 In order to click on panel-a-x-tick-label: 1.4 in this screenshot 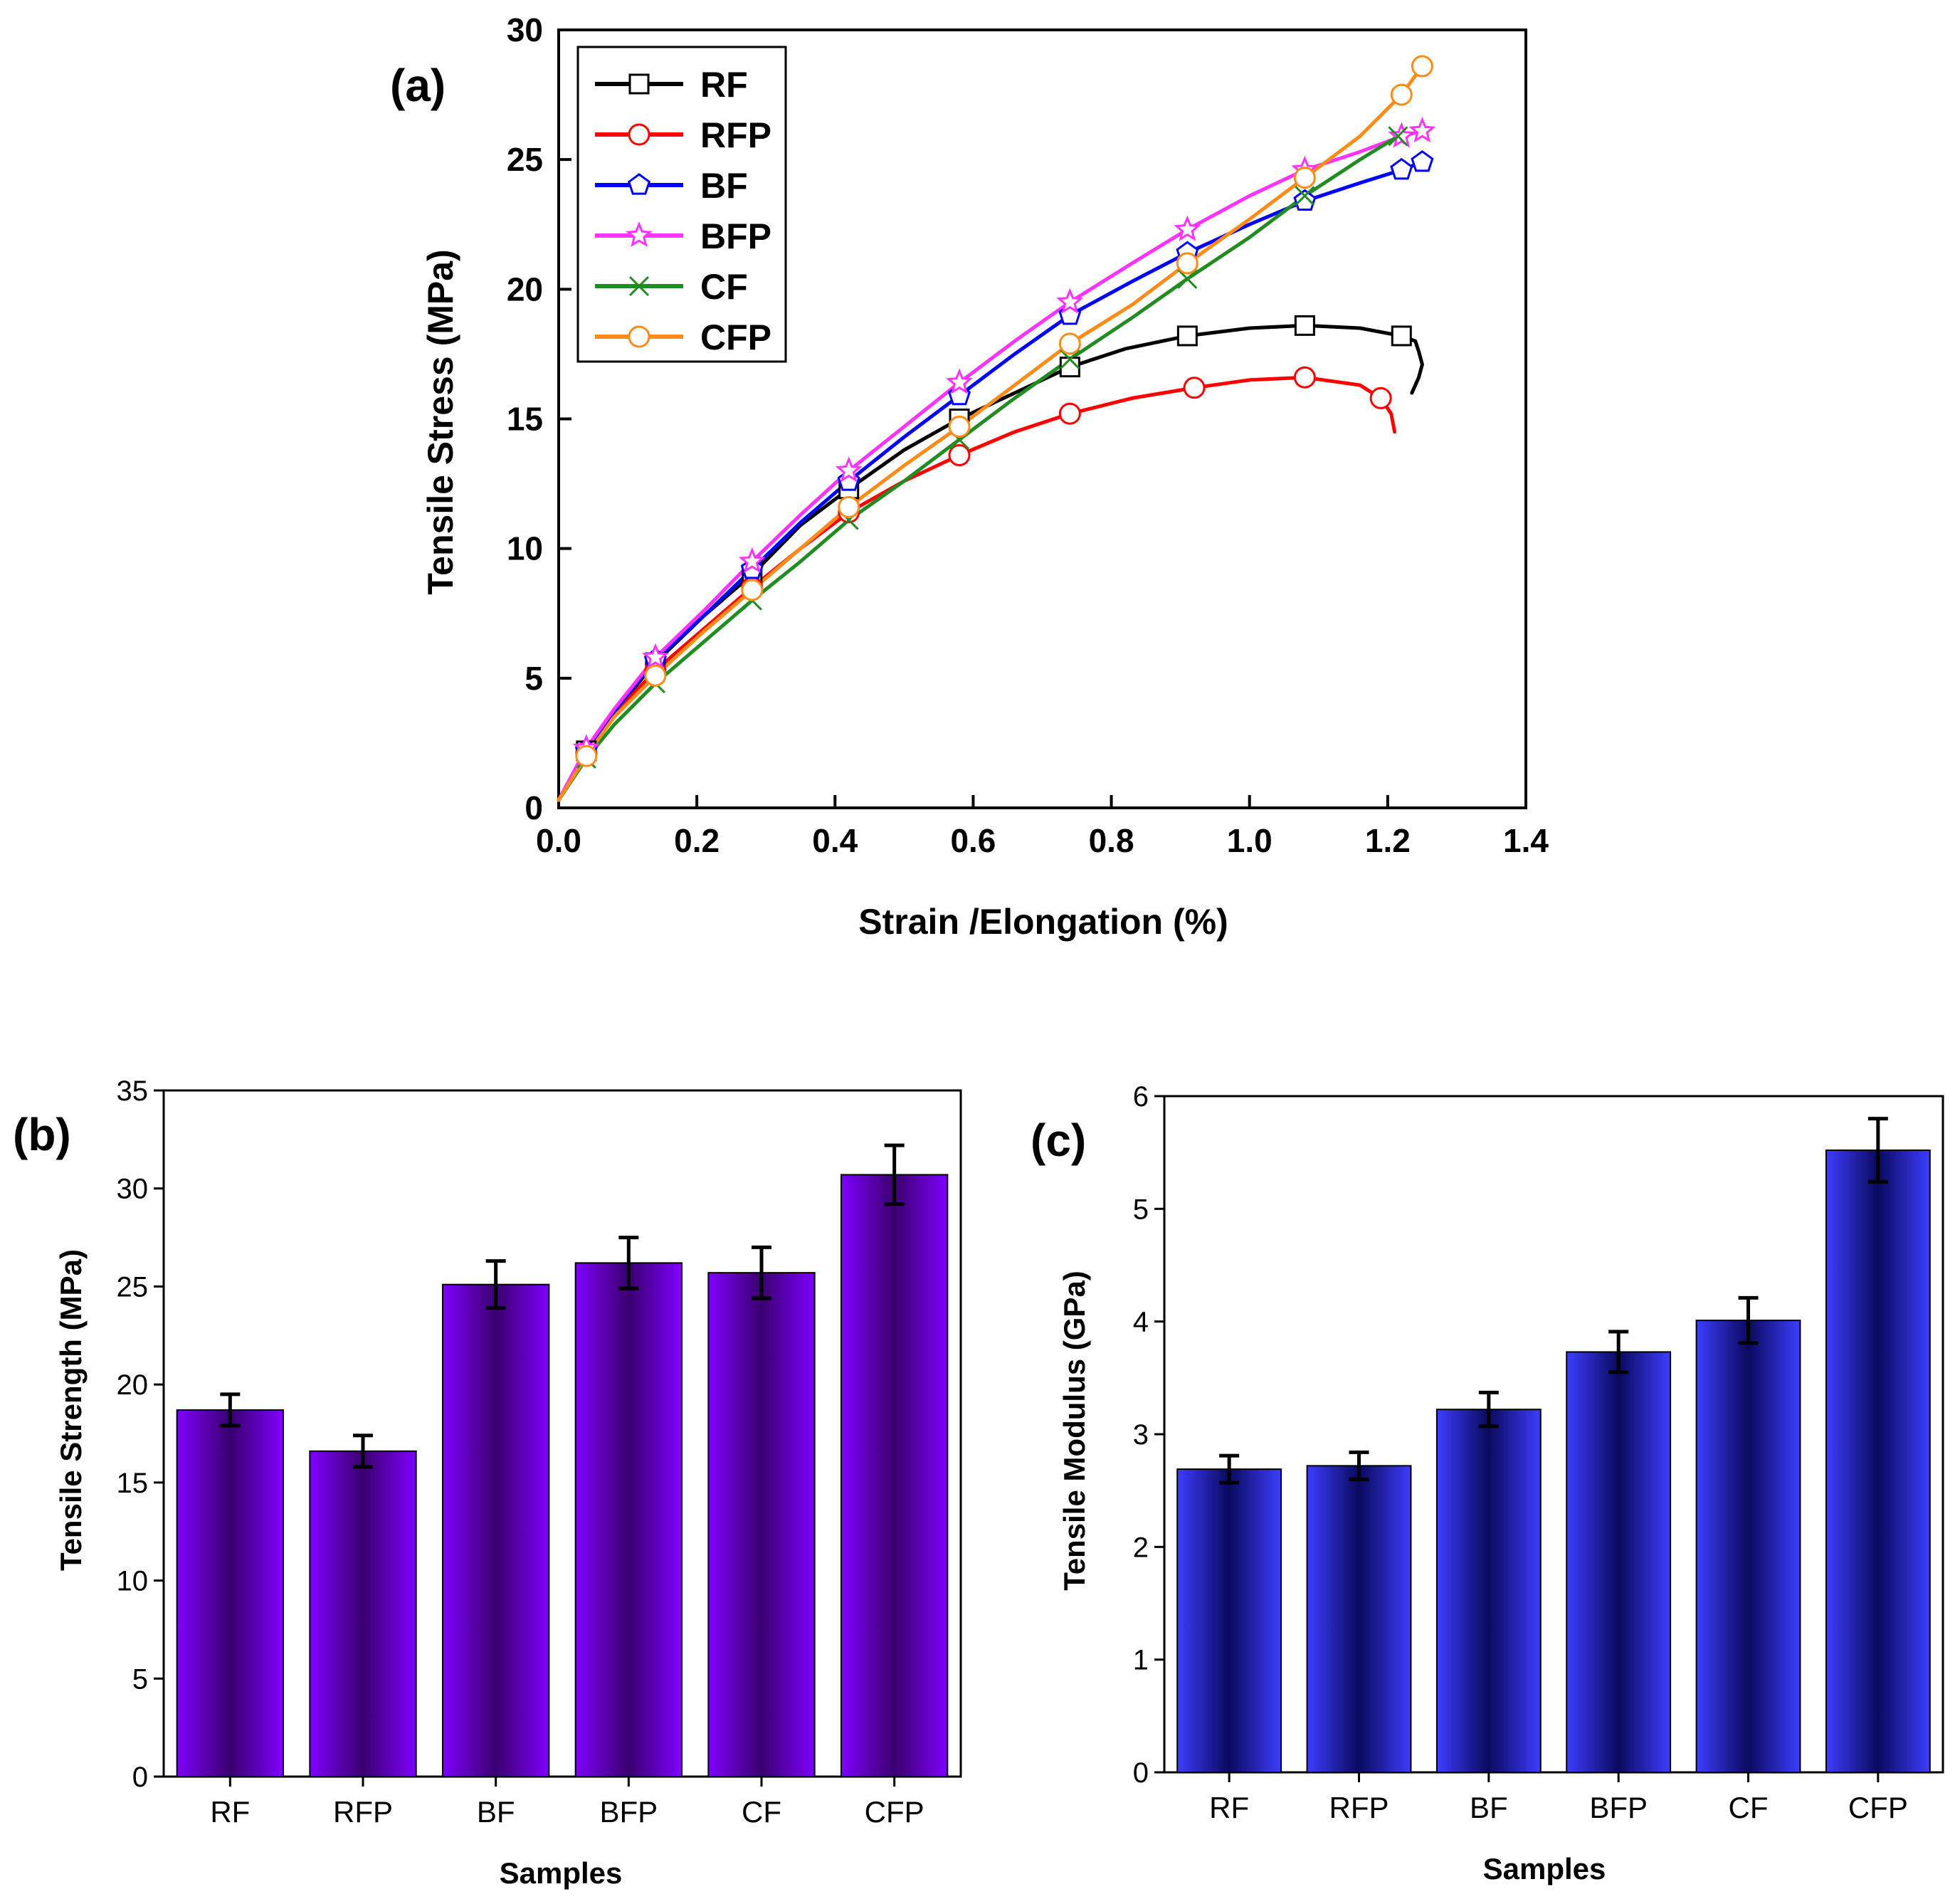, I will do `click(1526, 840)`.